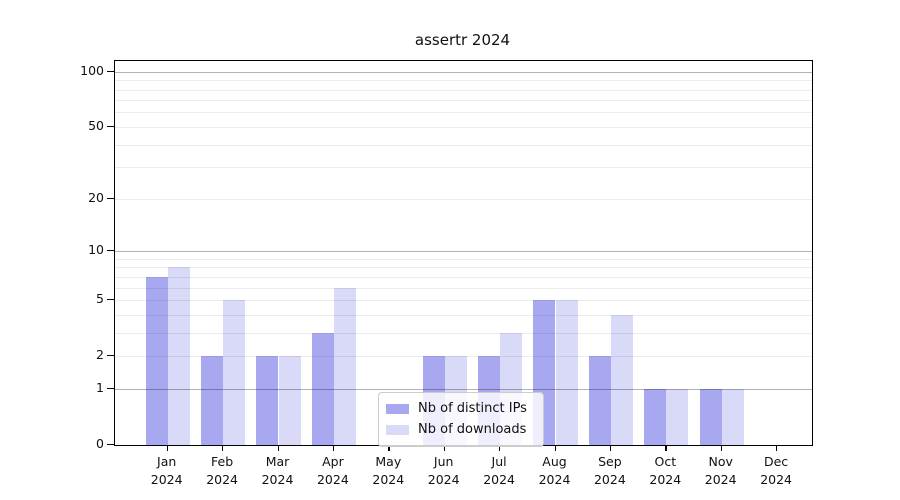 The height and width of the screenshot is (500, 900). Describe the element at coordinates (721, 448) in the screenshot. I see `x-tick-mark-nov` at that location.